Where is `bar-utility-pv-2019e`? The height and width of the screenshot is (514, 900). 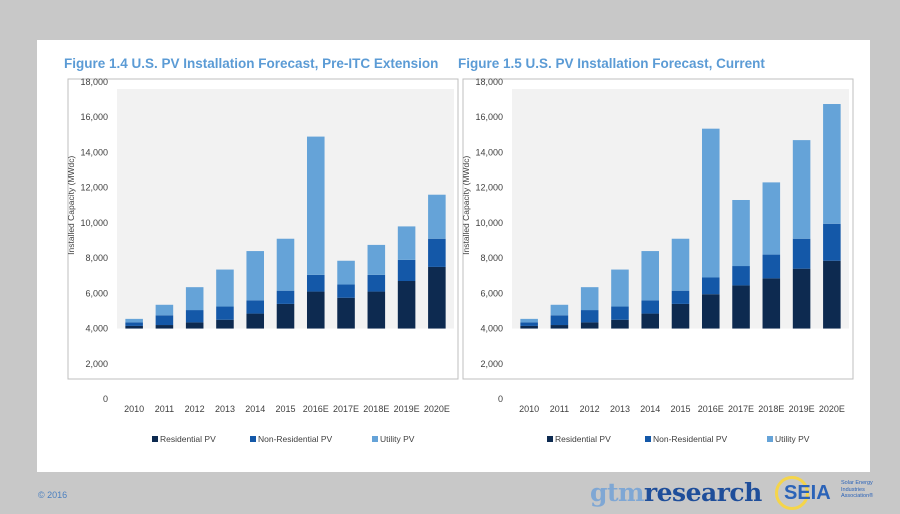 bar-utility-pv-2019e is located at coordinates (801, 189).